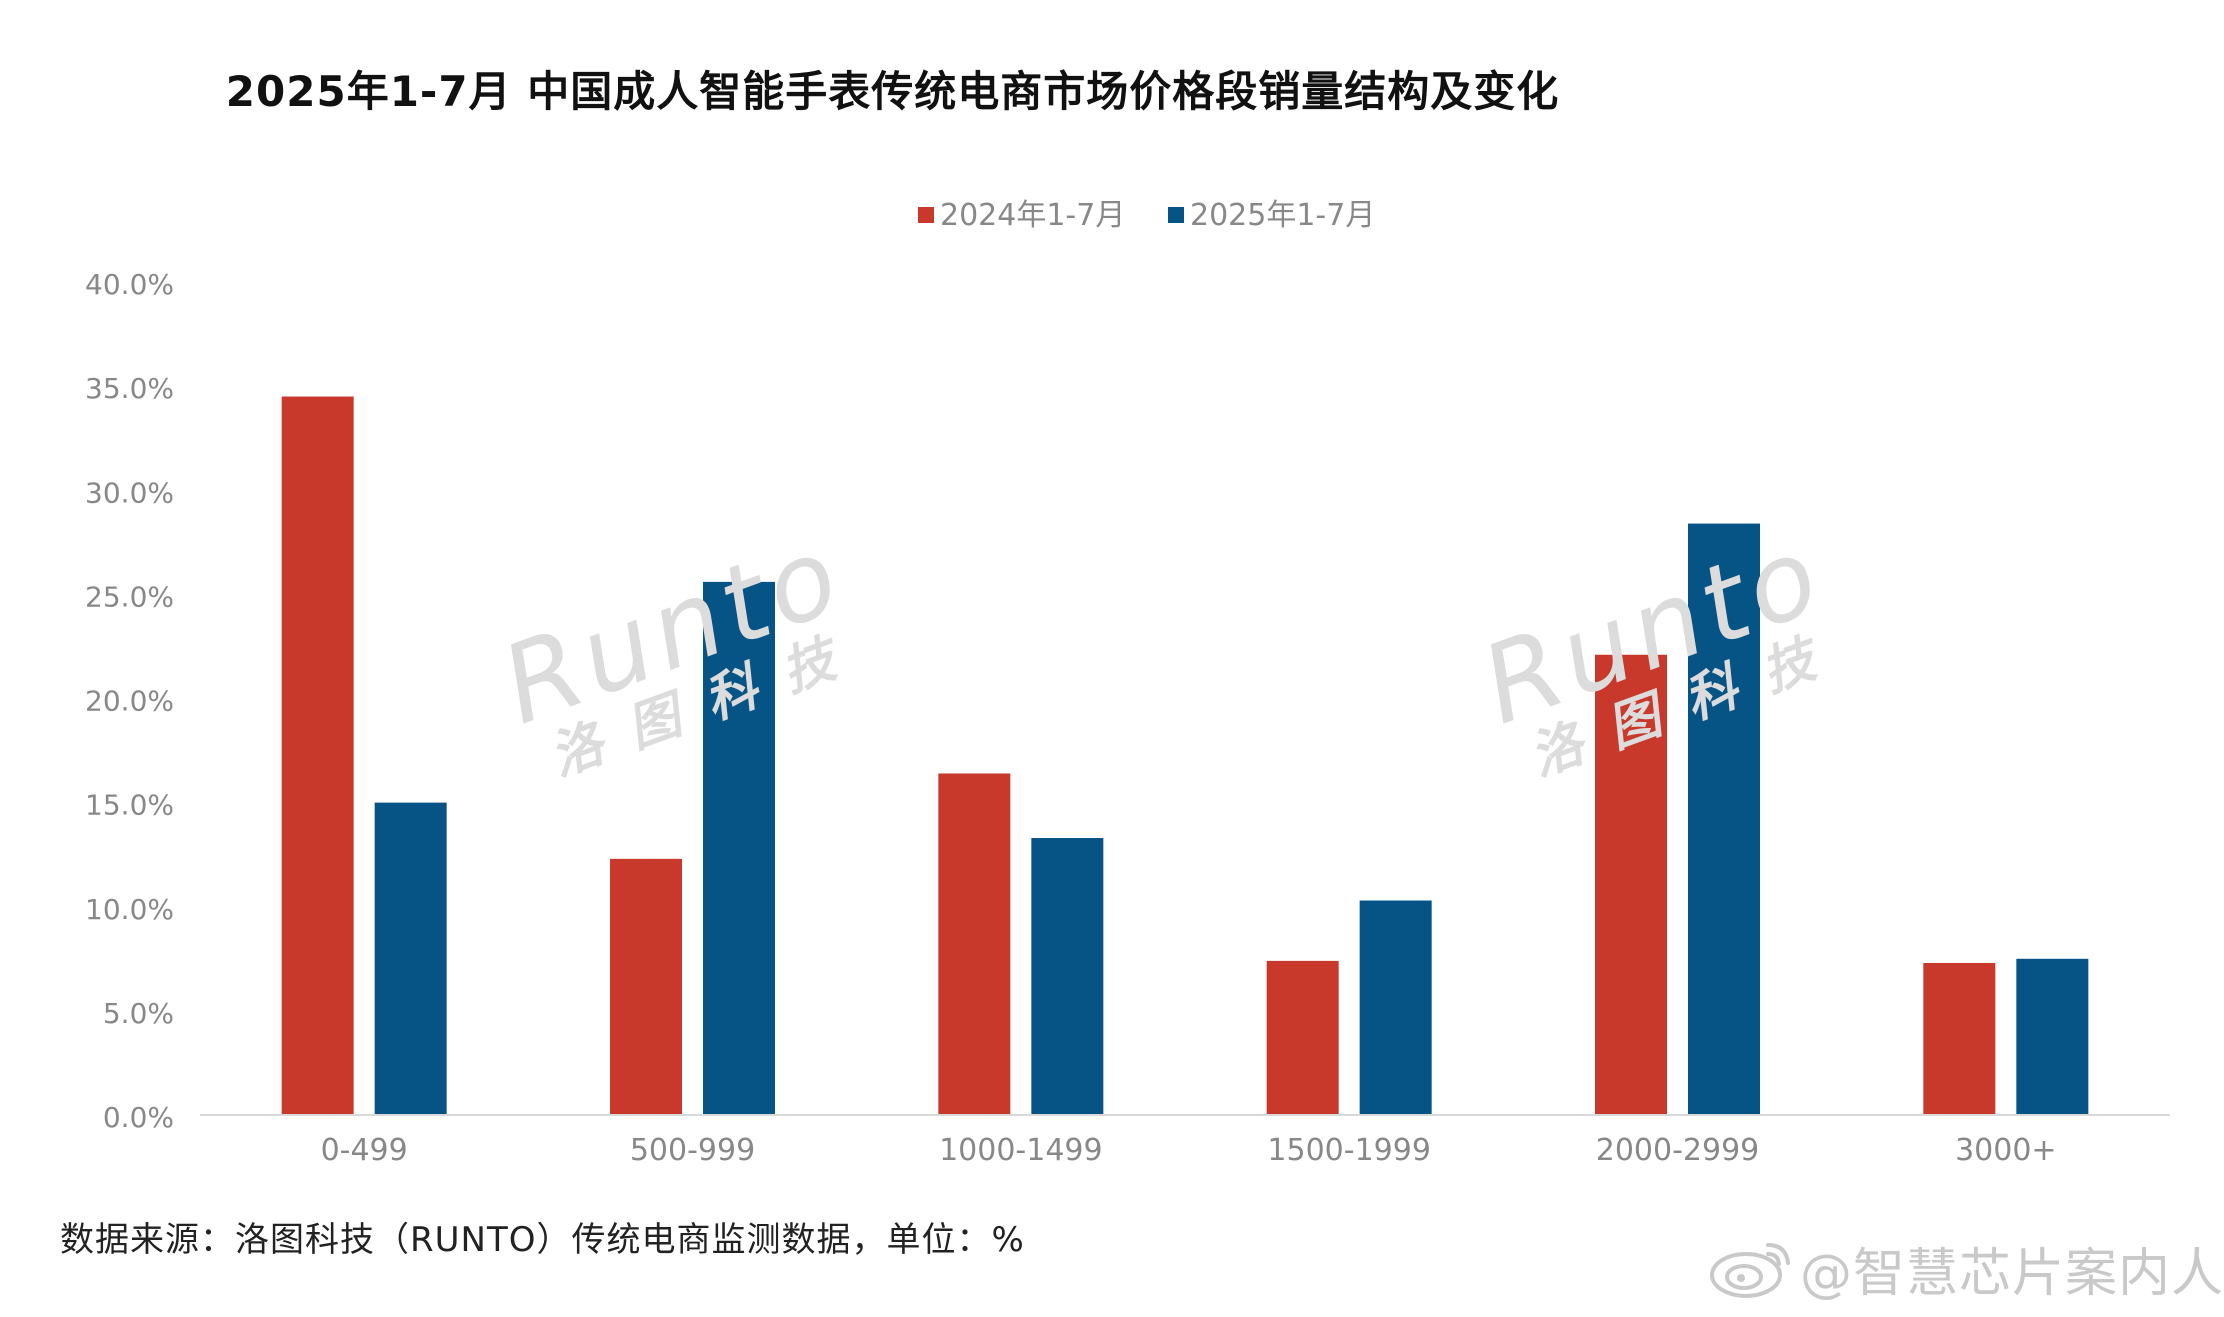 Image resolution: width=2224 pixels, height=1317 pixels. What do you see at coordinates (692, 1150) in the screenshot?
I see `x-tick-label: 500-999` at bounding box center [692, 1150].